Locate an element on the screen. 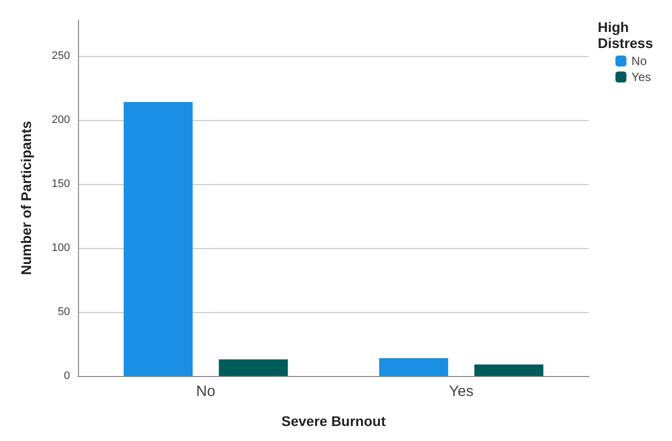 The image size is (672, 441). y-tick-label: 150 is located at coordinates (61, 184).